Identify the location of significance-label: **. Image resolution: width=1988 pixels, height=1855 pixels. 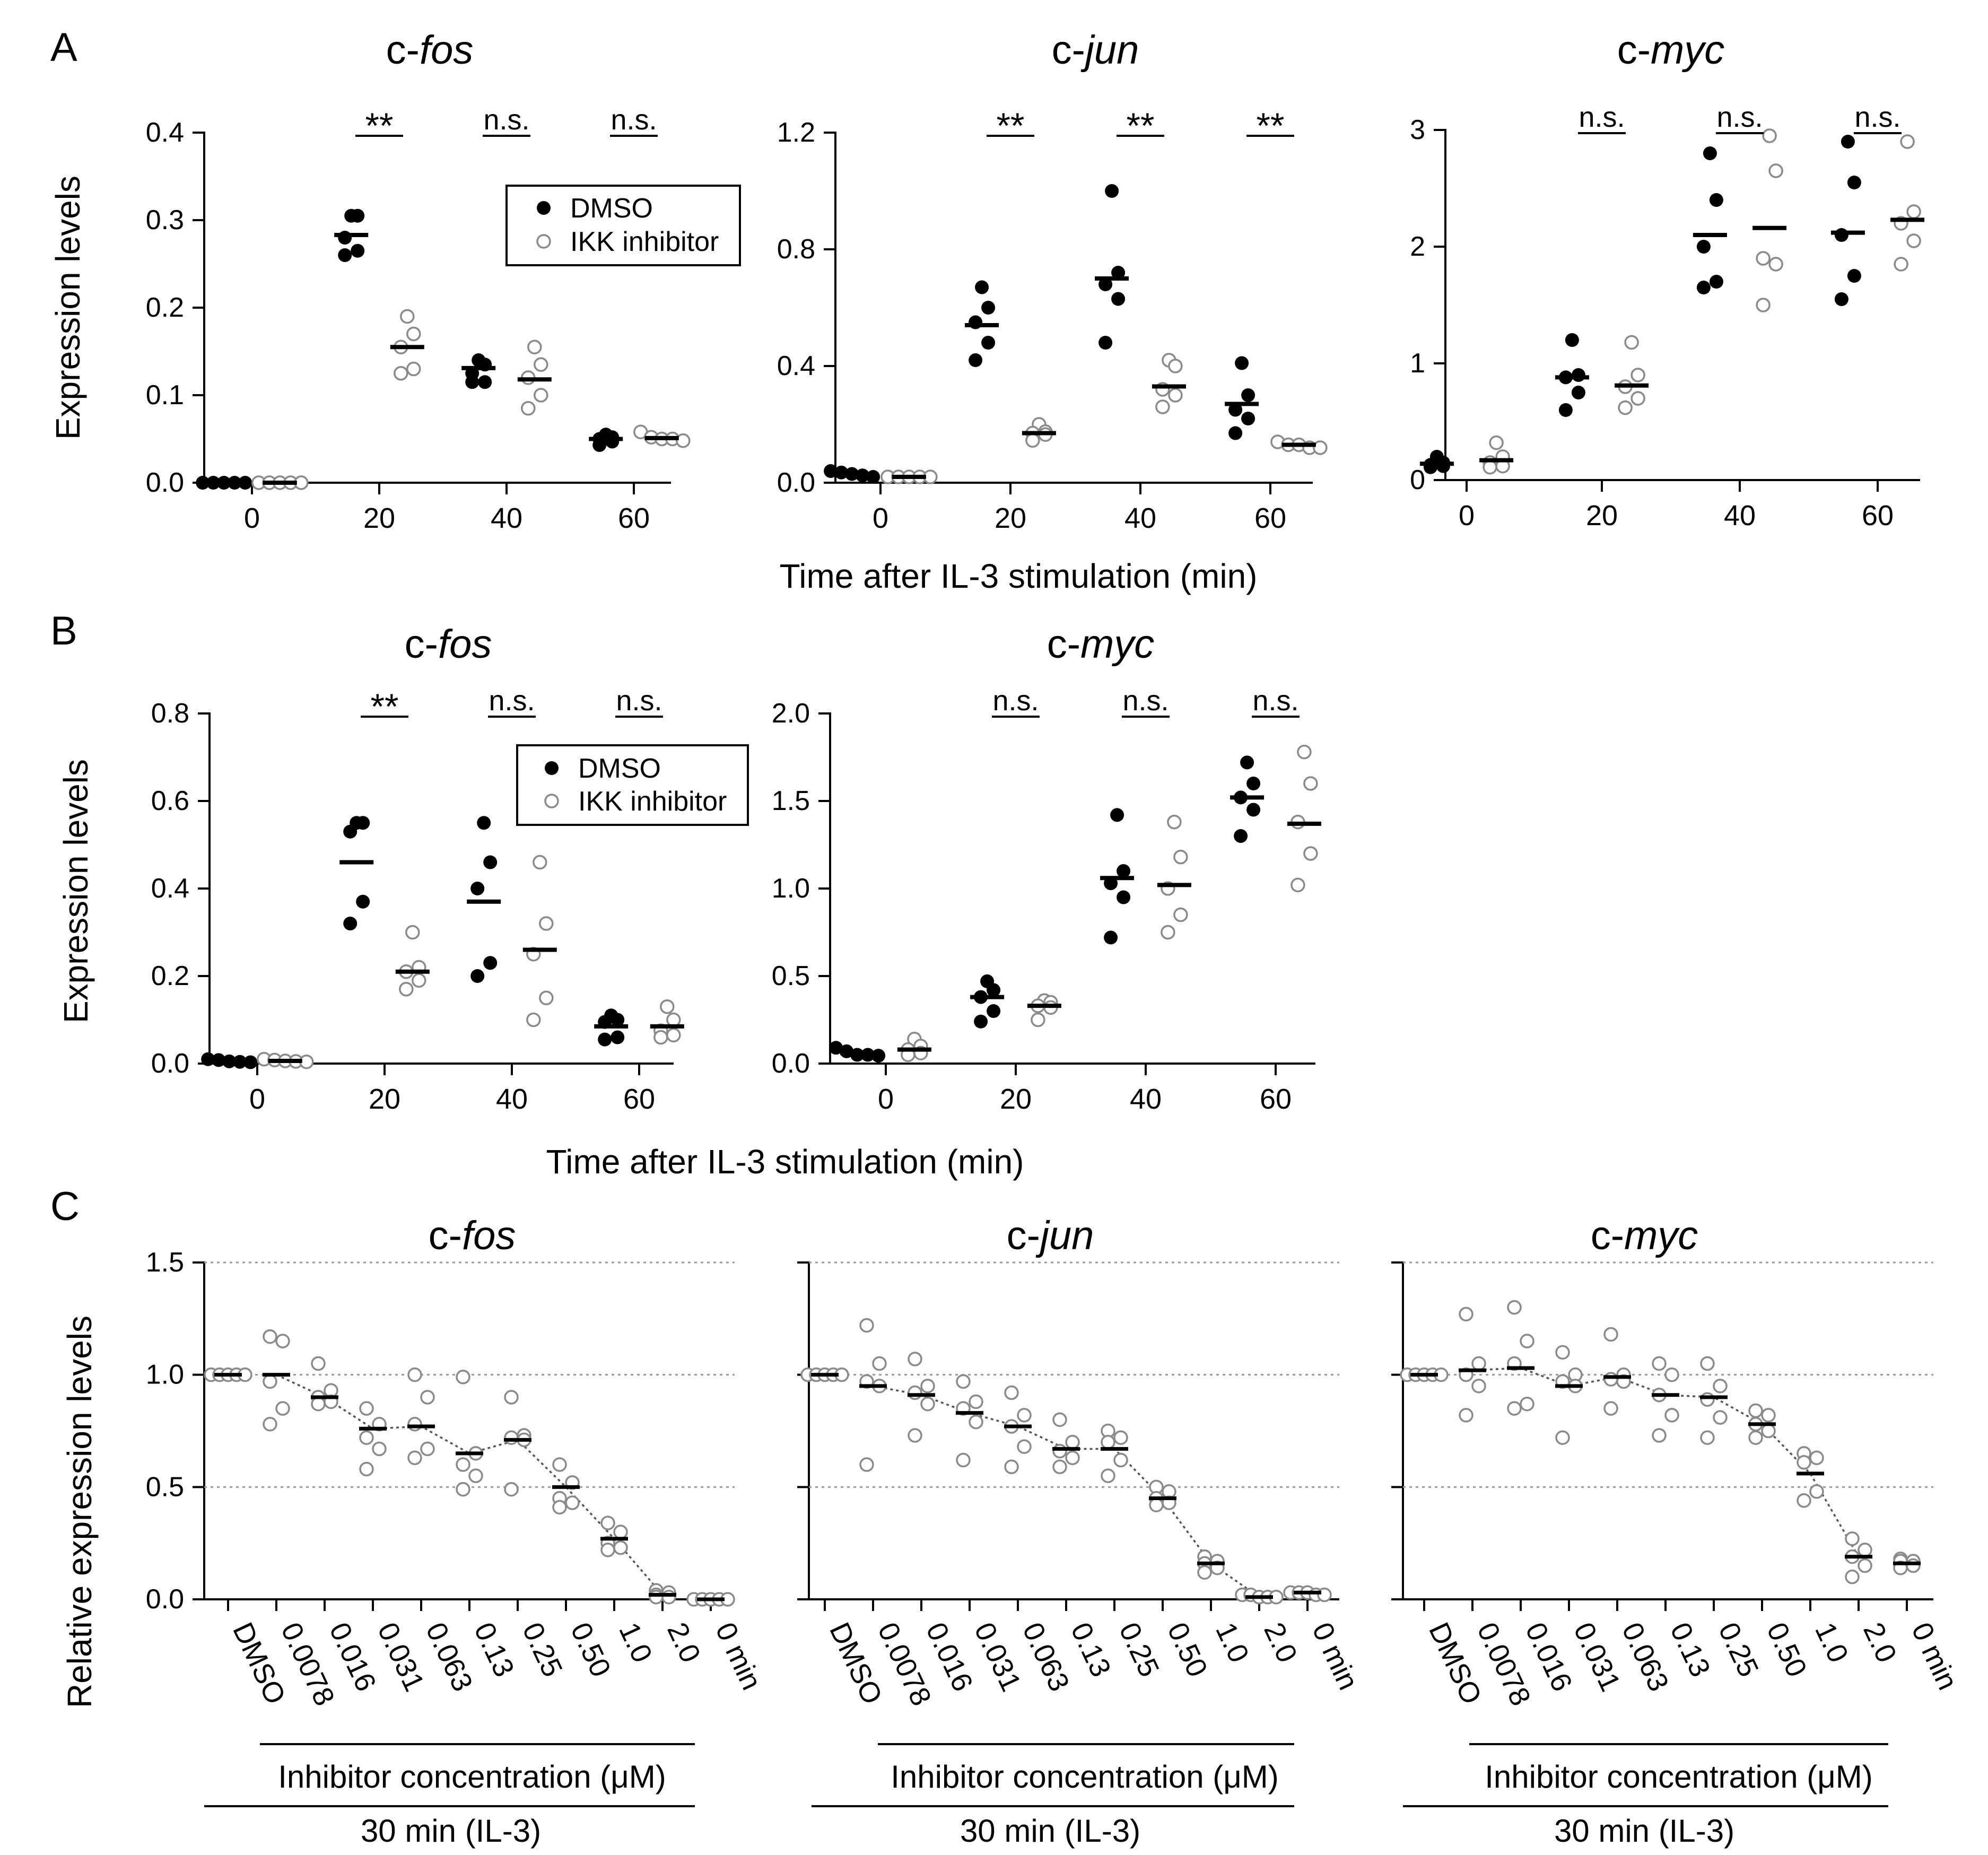
(1271, 126).